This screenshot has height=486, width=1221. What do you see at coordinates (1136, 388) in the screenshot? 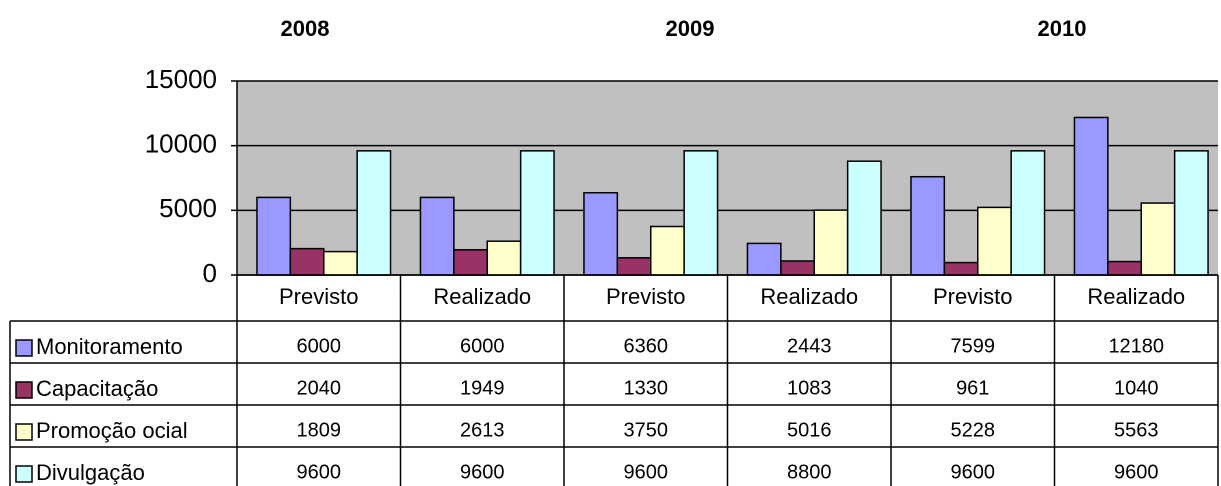
I see `table-value: 1040` at bounding box center [1136, 388].